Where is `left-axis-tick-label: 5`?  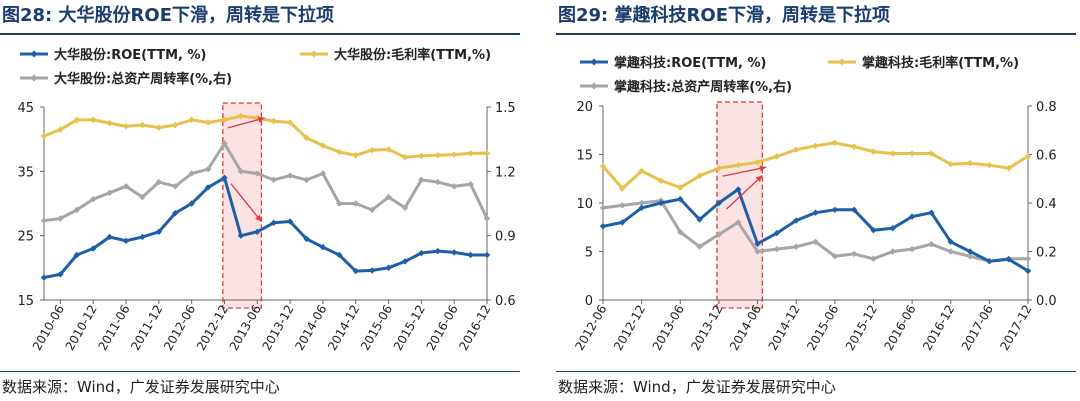 left-axis-tick-label: 5 is located at coordinates (589, 253).